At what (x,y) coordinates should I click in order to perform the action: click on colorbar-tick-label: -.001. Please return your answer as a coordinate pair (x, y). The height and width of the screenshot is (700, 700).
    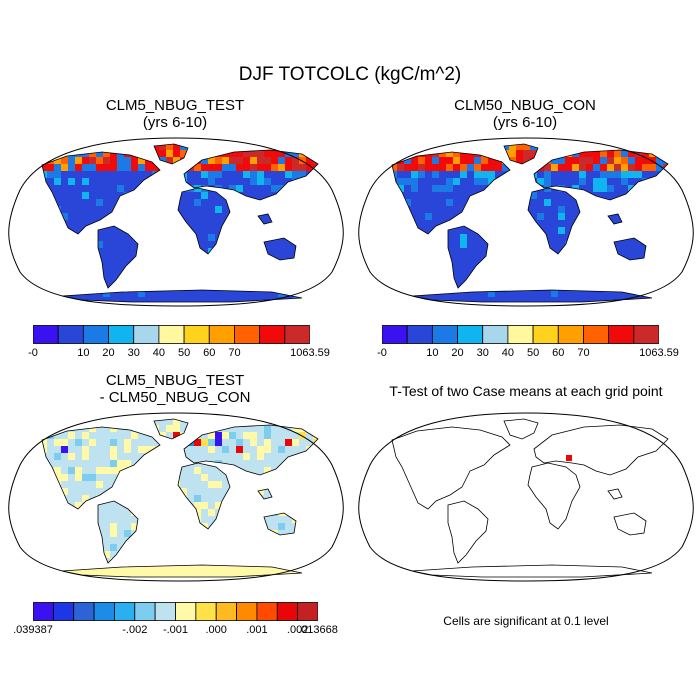
    Looking at the image, I should click on (175, 630).